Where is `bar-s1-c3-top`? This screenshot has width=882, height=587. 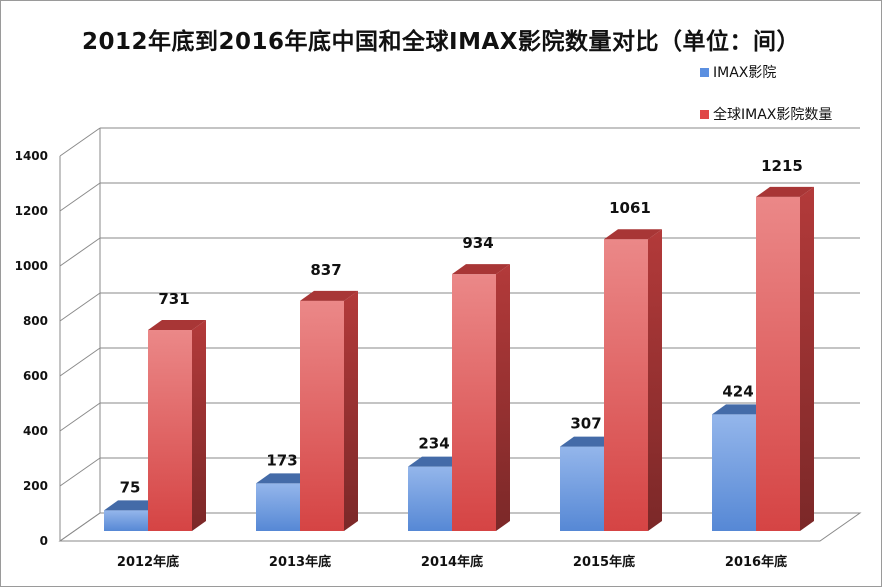 bar-s1-c3-top is located at coordinates (437, 461).